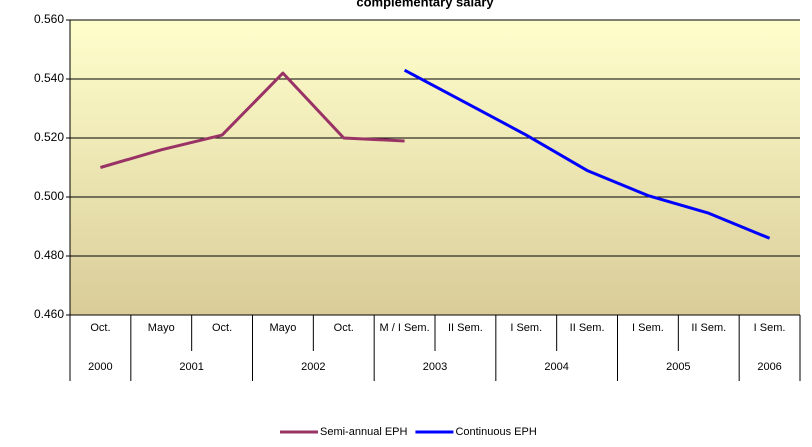  Describe the element at coordinates (100, 367) in the screenshot. I see `group-label: 2000` at that location.